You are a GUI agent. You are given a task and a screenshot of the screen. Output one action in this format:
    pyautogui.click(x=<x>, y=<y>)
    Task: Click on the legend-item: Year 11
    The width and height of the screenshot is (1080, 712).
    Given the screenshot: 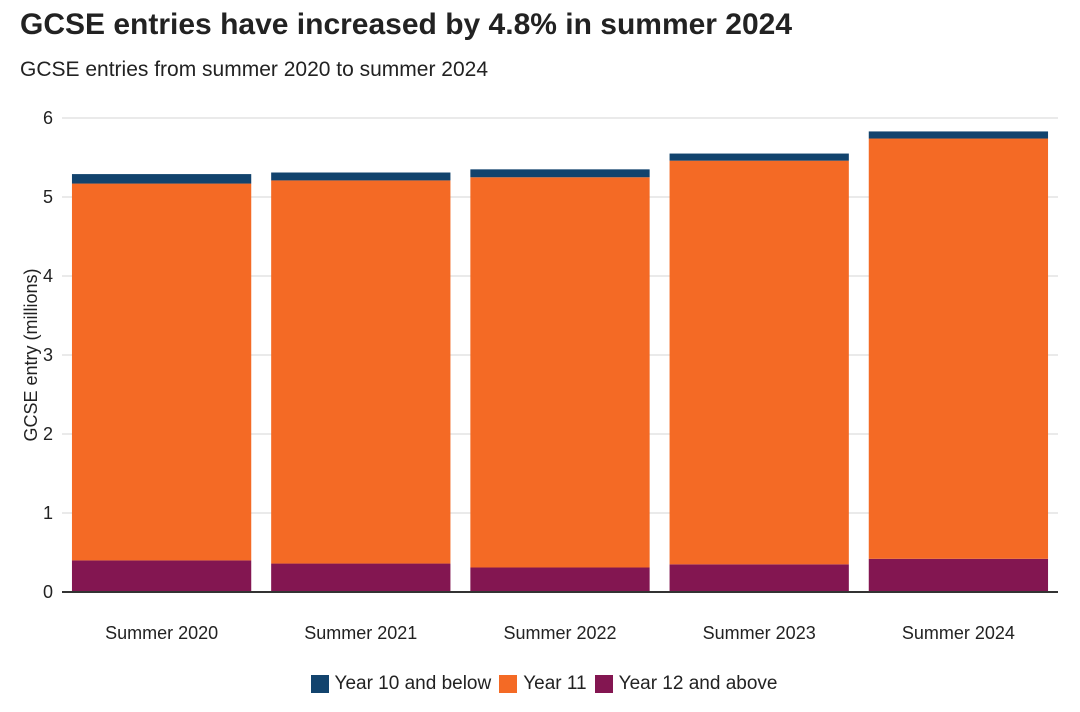 What is the action you would take?
    pyautogui.click(x=543, y=684)
    